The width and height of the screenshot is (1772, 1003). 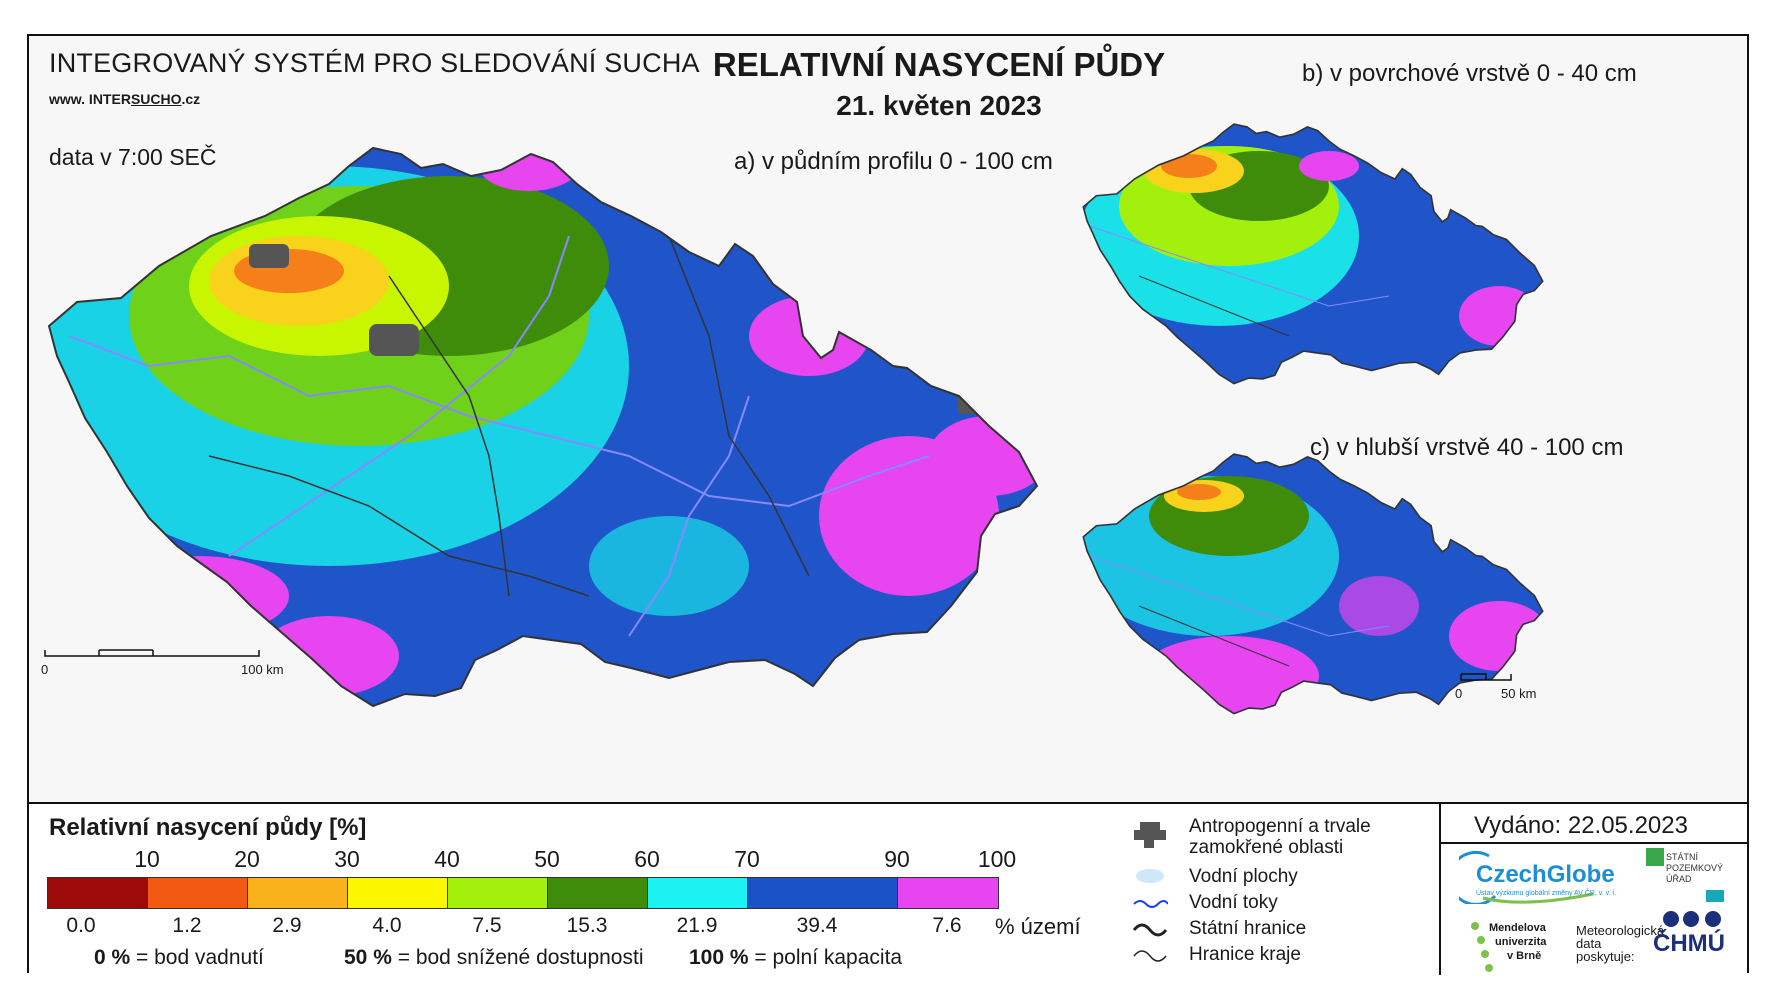 What do you see at coordinates (1620, 930) in the screenshot?
I see `meteo-line-1: Meteorologická` at bounding box center [1620, 930].